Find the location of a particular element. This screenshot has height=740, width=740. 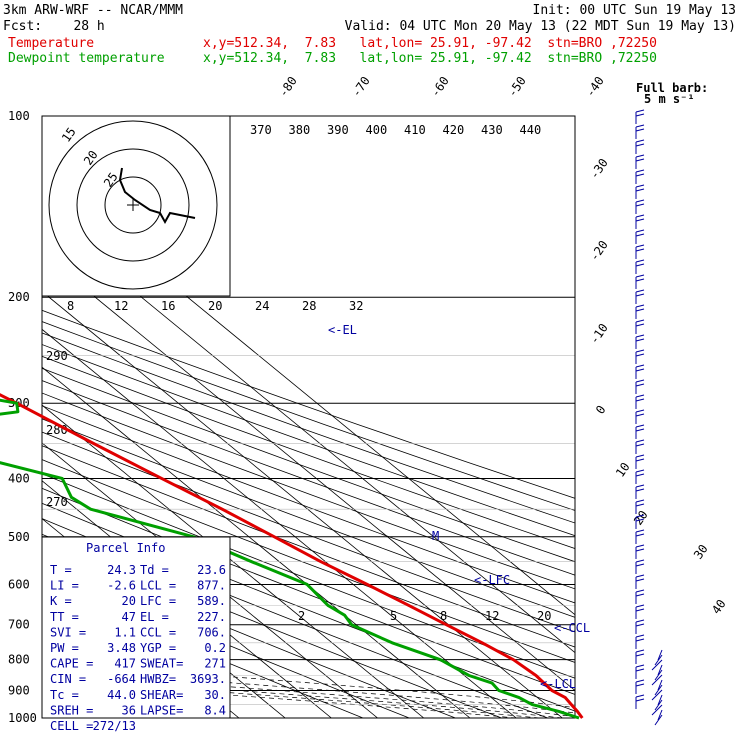

parcel-value: 30. is located at coordinates (215, 695).